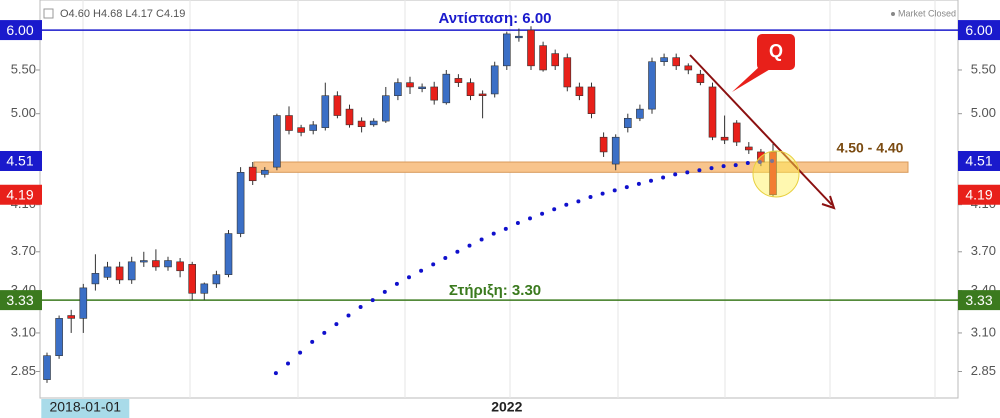  I want to click on level-label: 4.19, so click(978, 194).